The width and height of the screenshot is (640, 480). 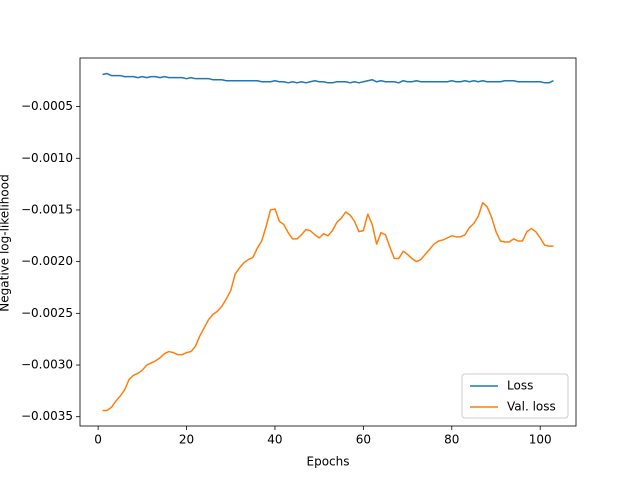 What do you see at coordinates (363, 440) in the screenshot?
I see `x-tick-label: 60` at bounding box center [363, 440].